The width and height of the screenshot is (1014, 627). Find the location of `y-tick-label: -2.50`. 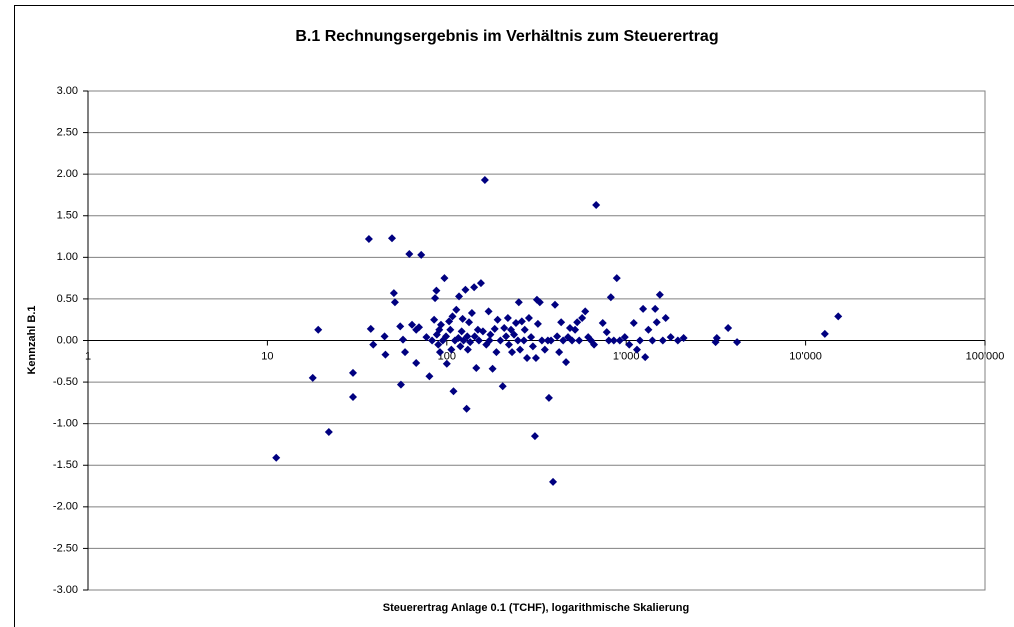

y-tick-label: -2.50 is located at coordinates (65, 548).